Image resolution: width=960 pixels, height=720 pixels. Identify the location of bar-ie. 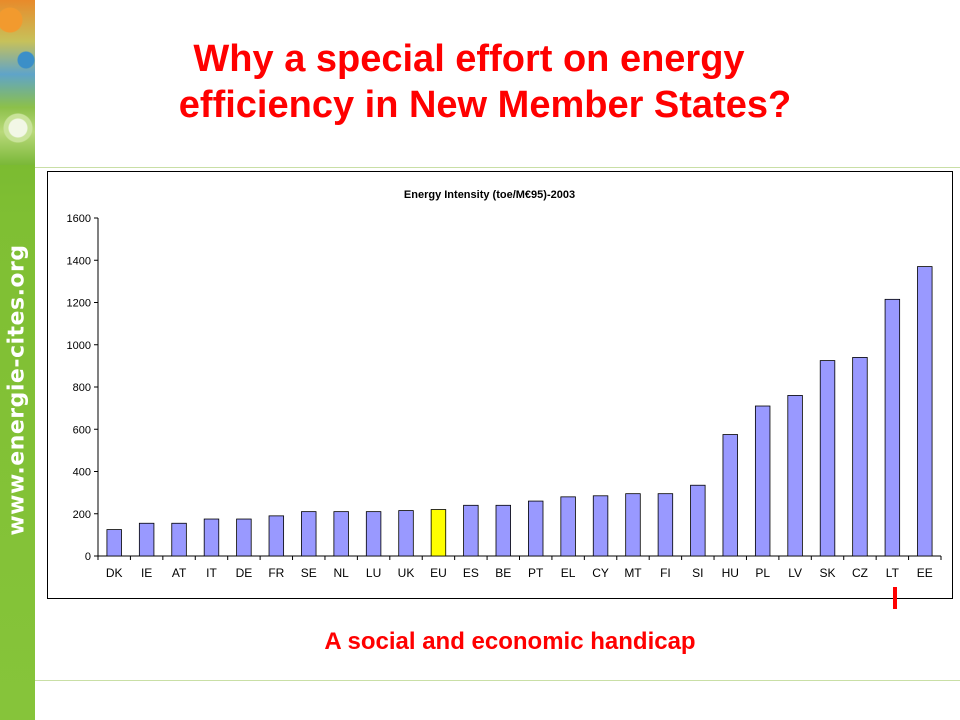
(146, 539).